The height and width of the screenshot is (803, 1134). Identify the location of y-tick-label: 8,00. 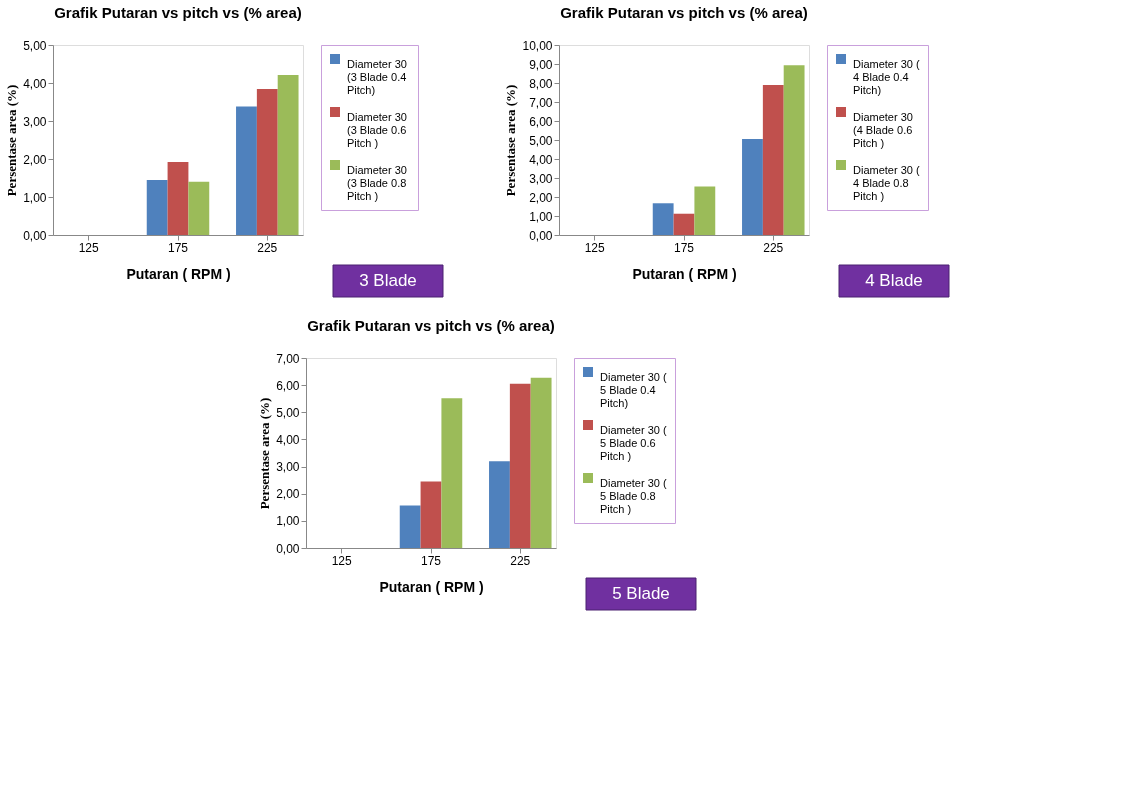
(541, 83).